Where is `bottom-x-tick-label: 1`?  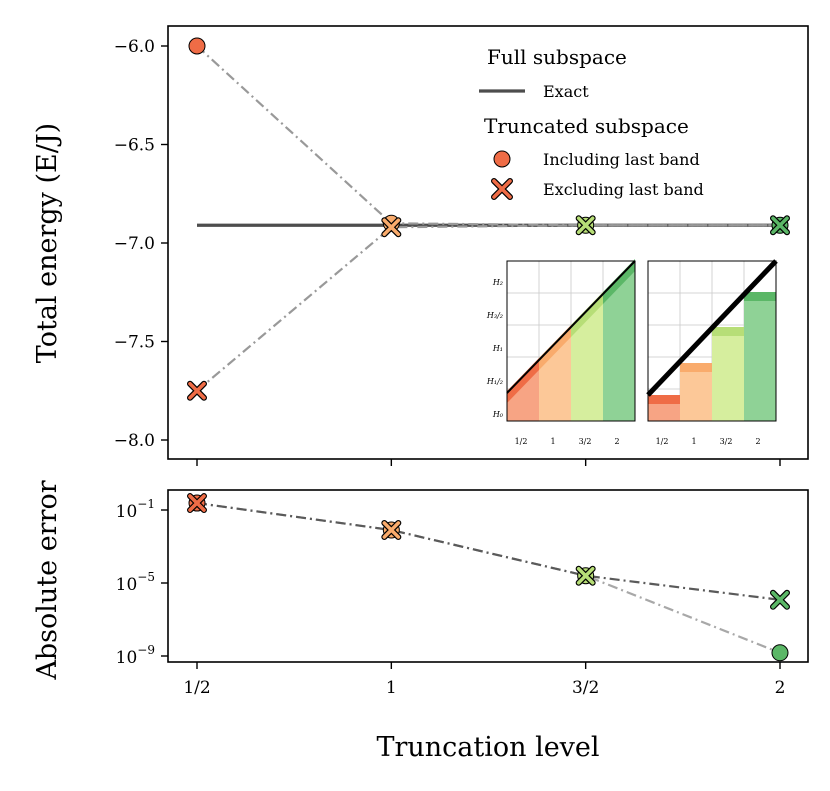 bottom-x-tick-label: 1 is located at coordinates (391, 688).